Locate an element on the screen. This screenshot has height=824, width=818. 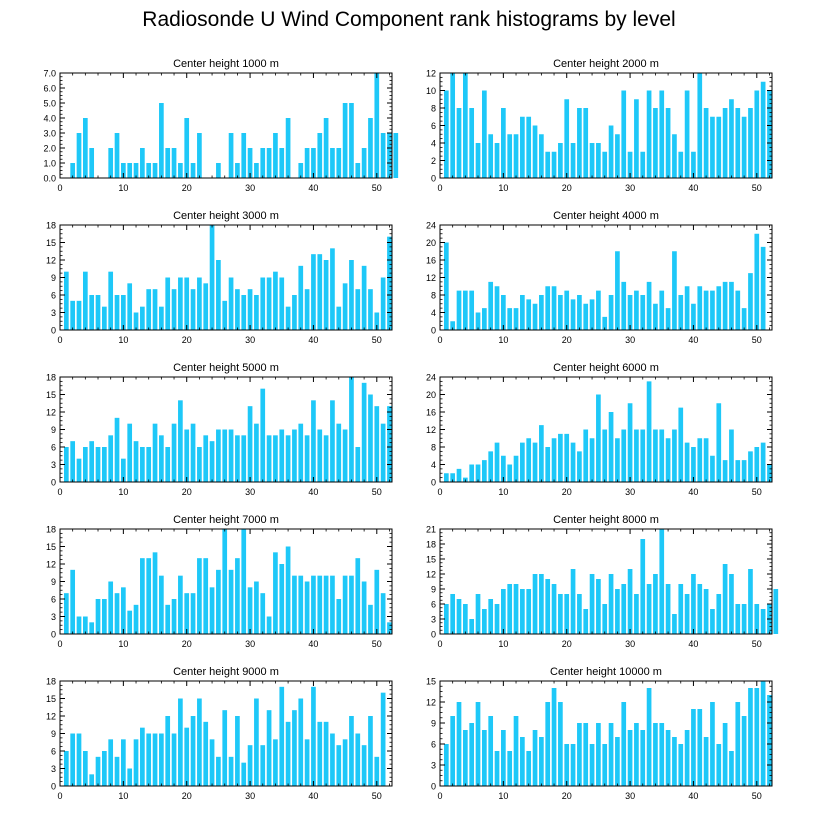
y-tick-label: 4 is located at coordinates (433, 465).